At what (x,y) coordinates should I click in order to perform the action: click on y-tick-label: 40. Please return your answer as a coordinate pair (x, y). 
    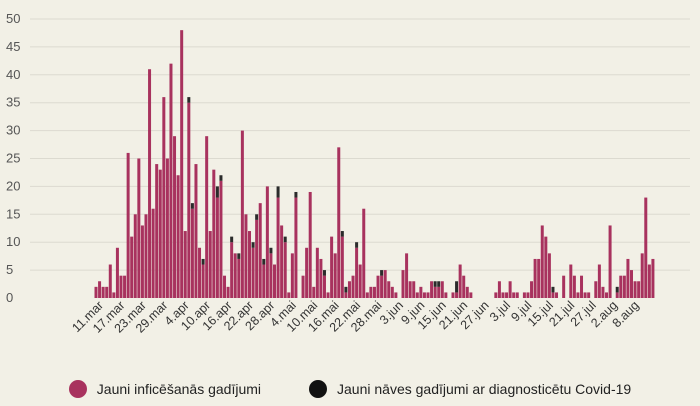
    Looking at the image, I should click on (13, 74).